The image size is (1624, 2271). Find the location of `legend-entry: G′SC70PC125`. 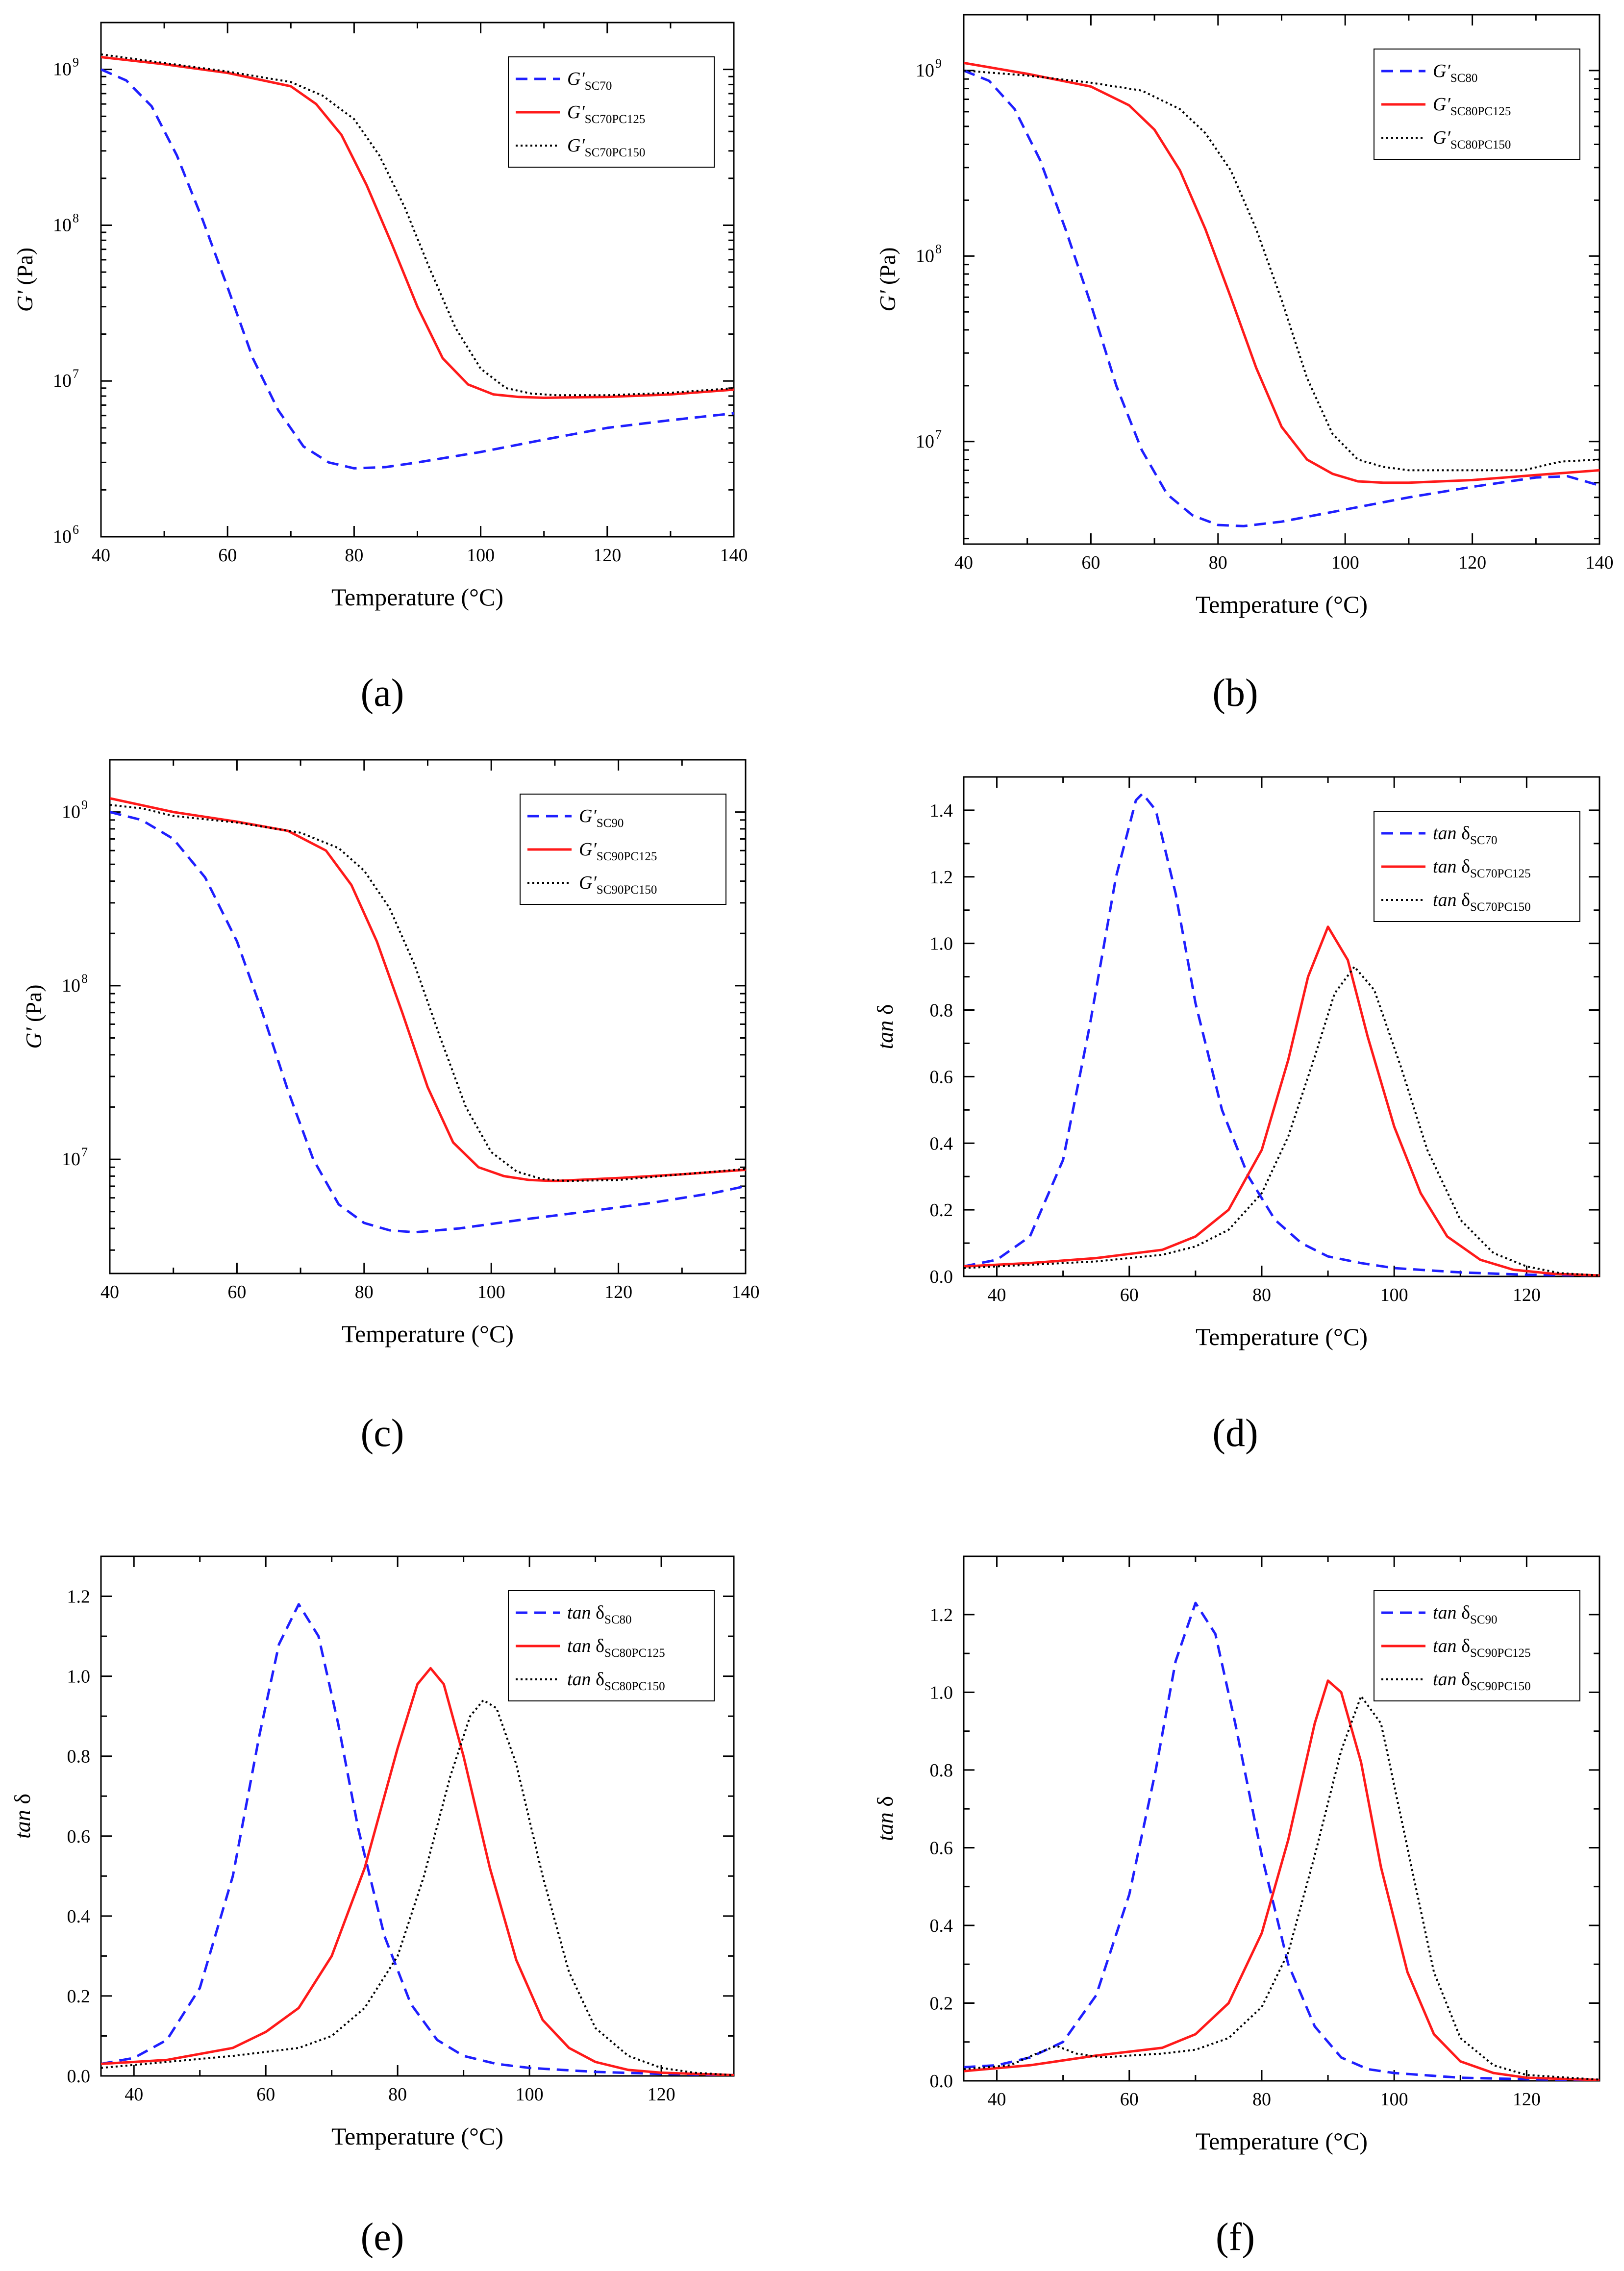

legend-entry: G′SC70PC125 is located at coordinates (606, 114).